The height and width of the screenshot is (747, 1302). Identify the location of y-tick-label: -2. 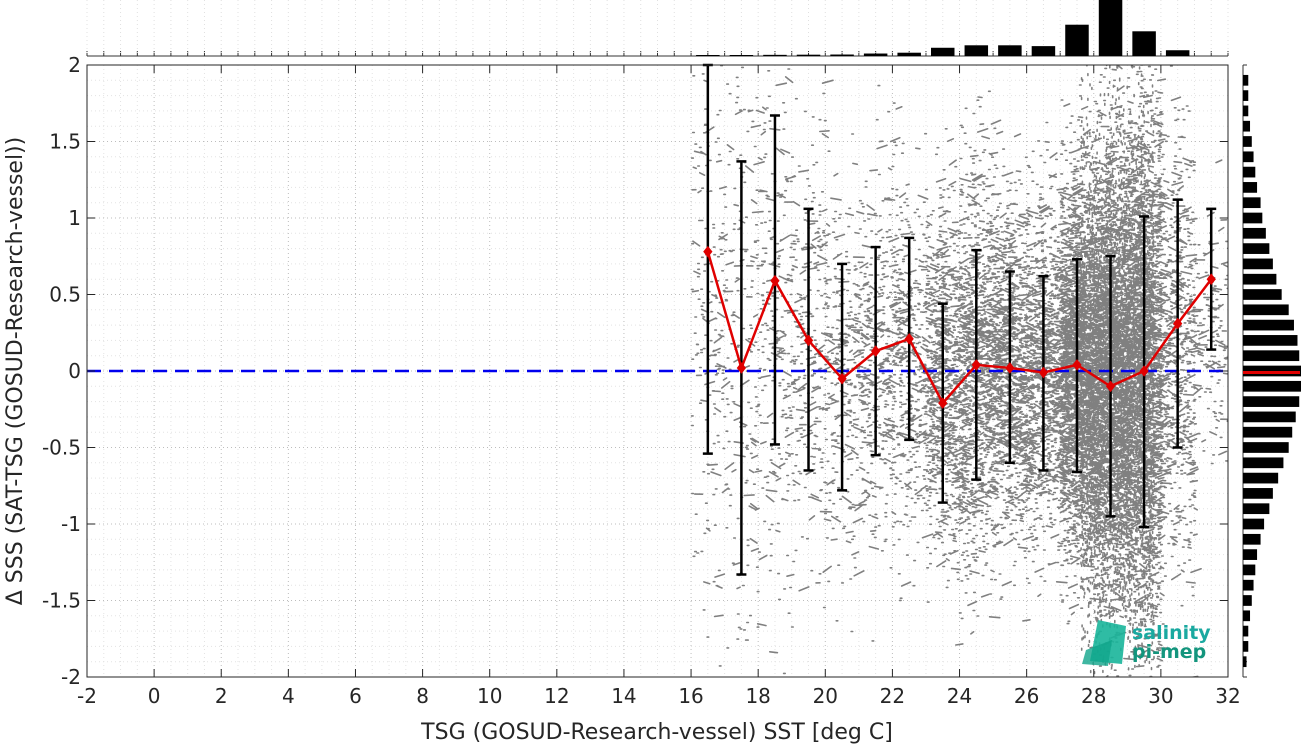
(71, 677).